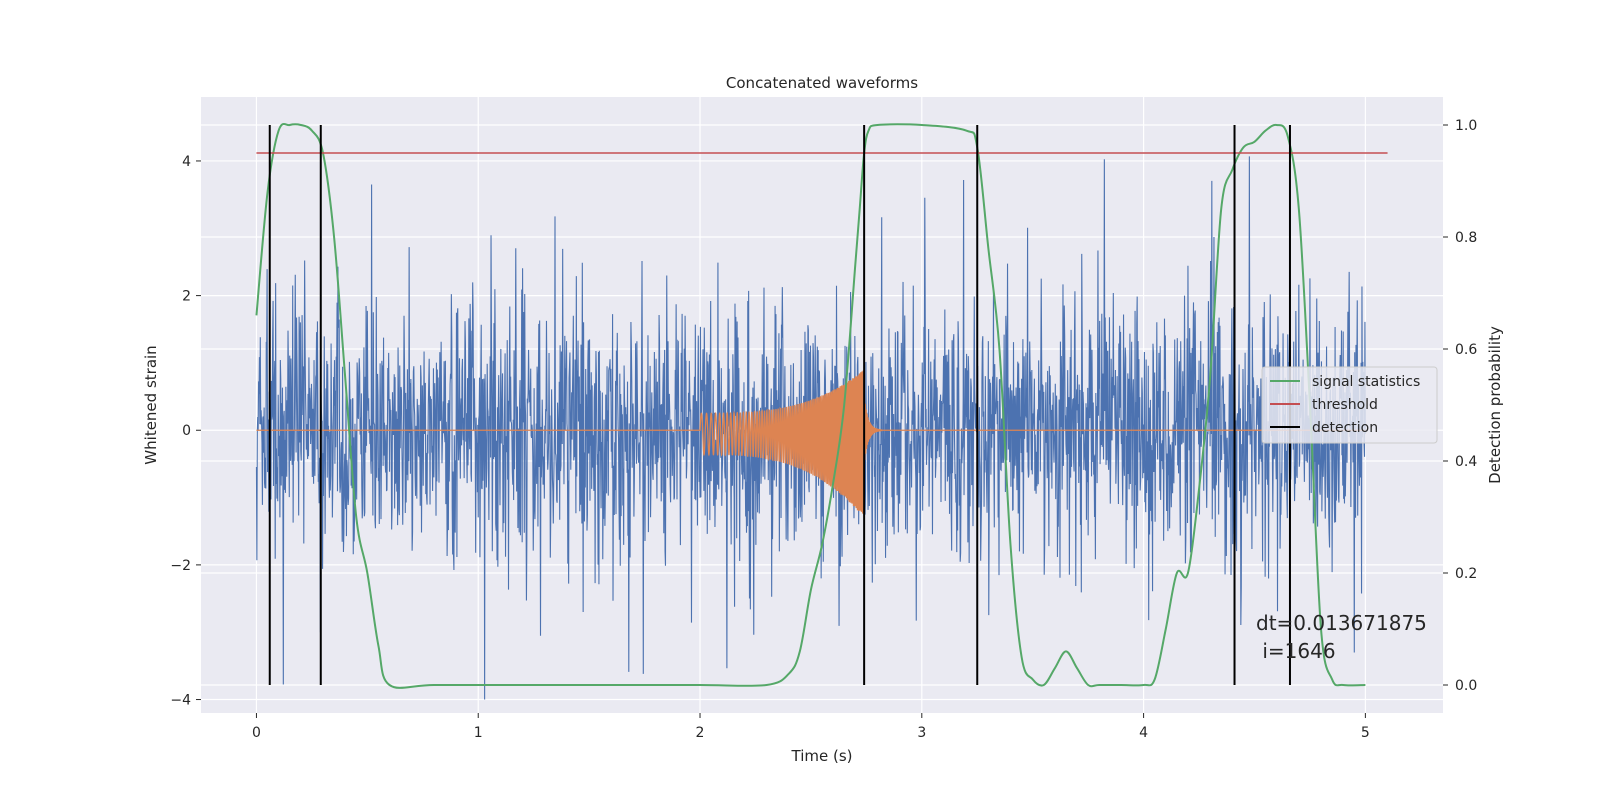 This screenshot has height=800, width=1600. What do you see at coordinates (1466, 238) in the screenshot?
I see `y2-tick-label: 0.8` at bounding box center [1466, 238].